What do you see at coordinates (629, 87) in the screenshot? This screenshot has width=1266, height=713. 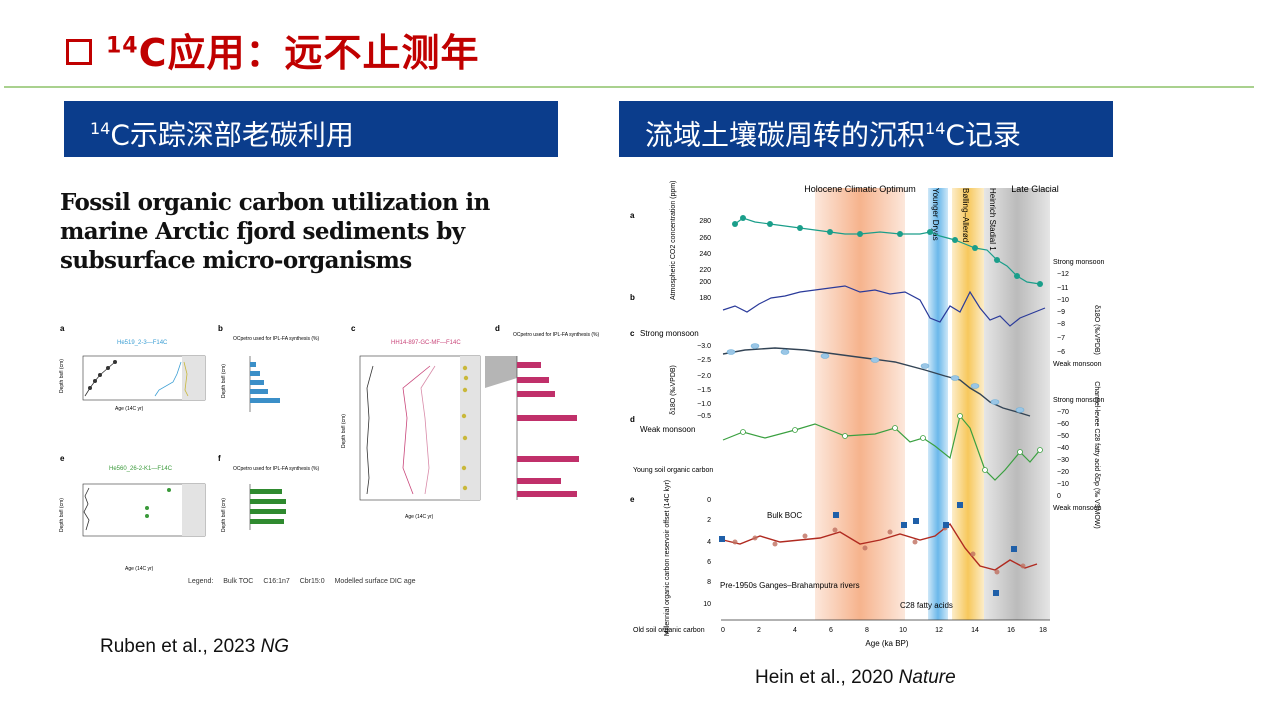 I see `title-divider` at bounding box center [629, 87].